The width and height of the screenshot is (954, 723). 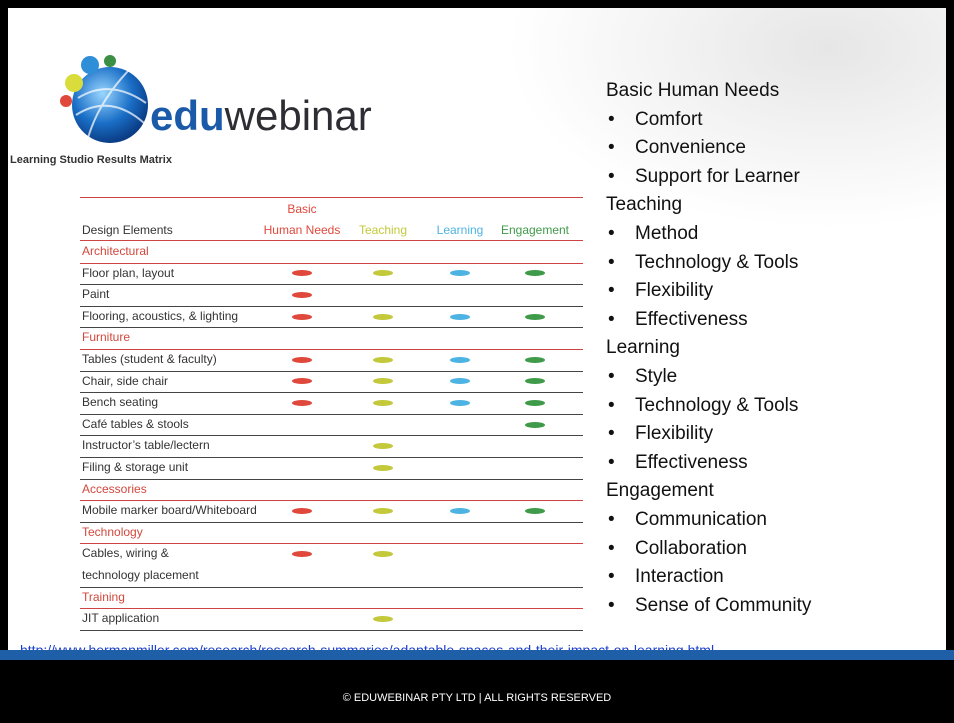 I want to click on need-item: Interaction, so click(x=679, y=577).